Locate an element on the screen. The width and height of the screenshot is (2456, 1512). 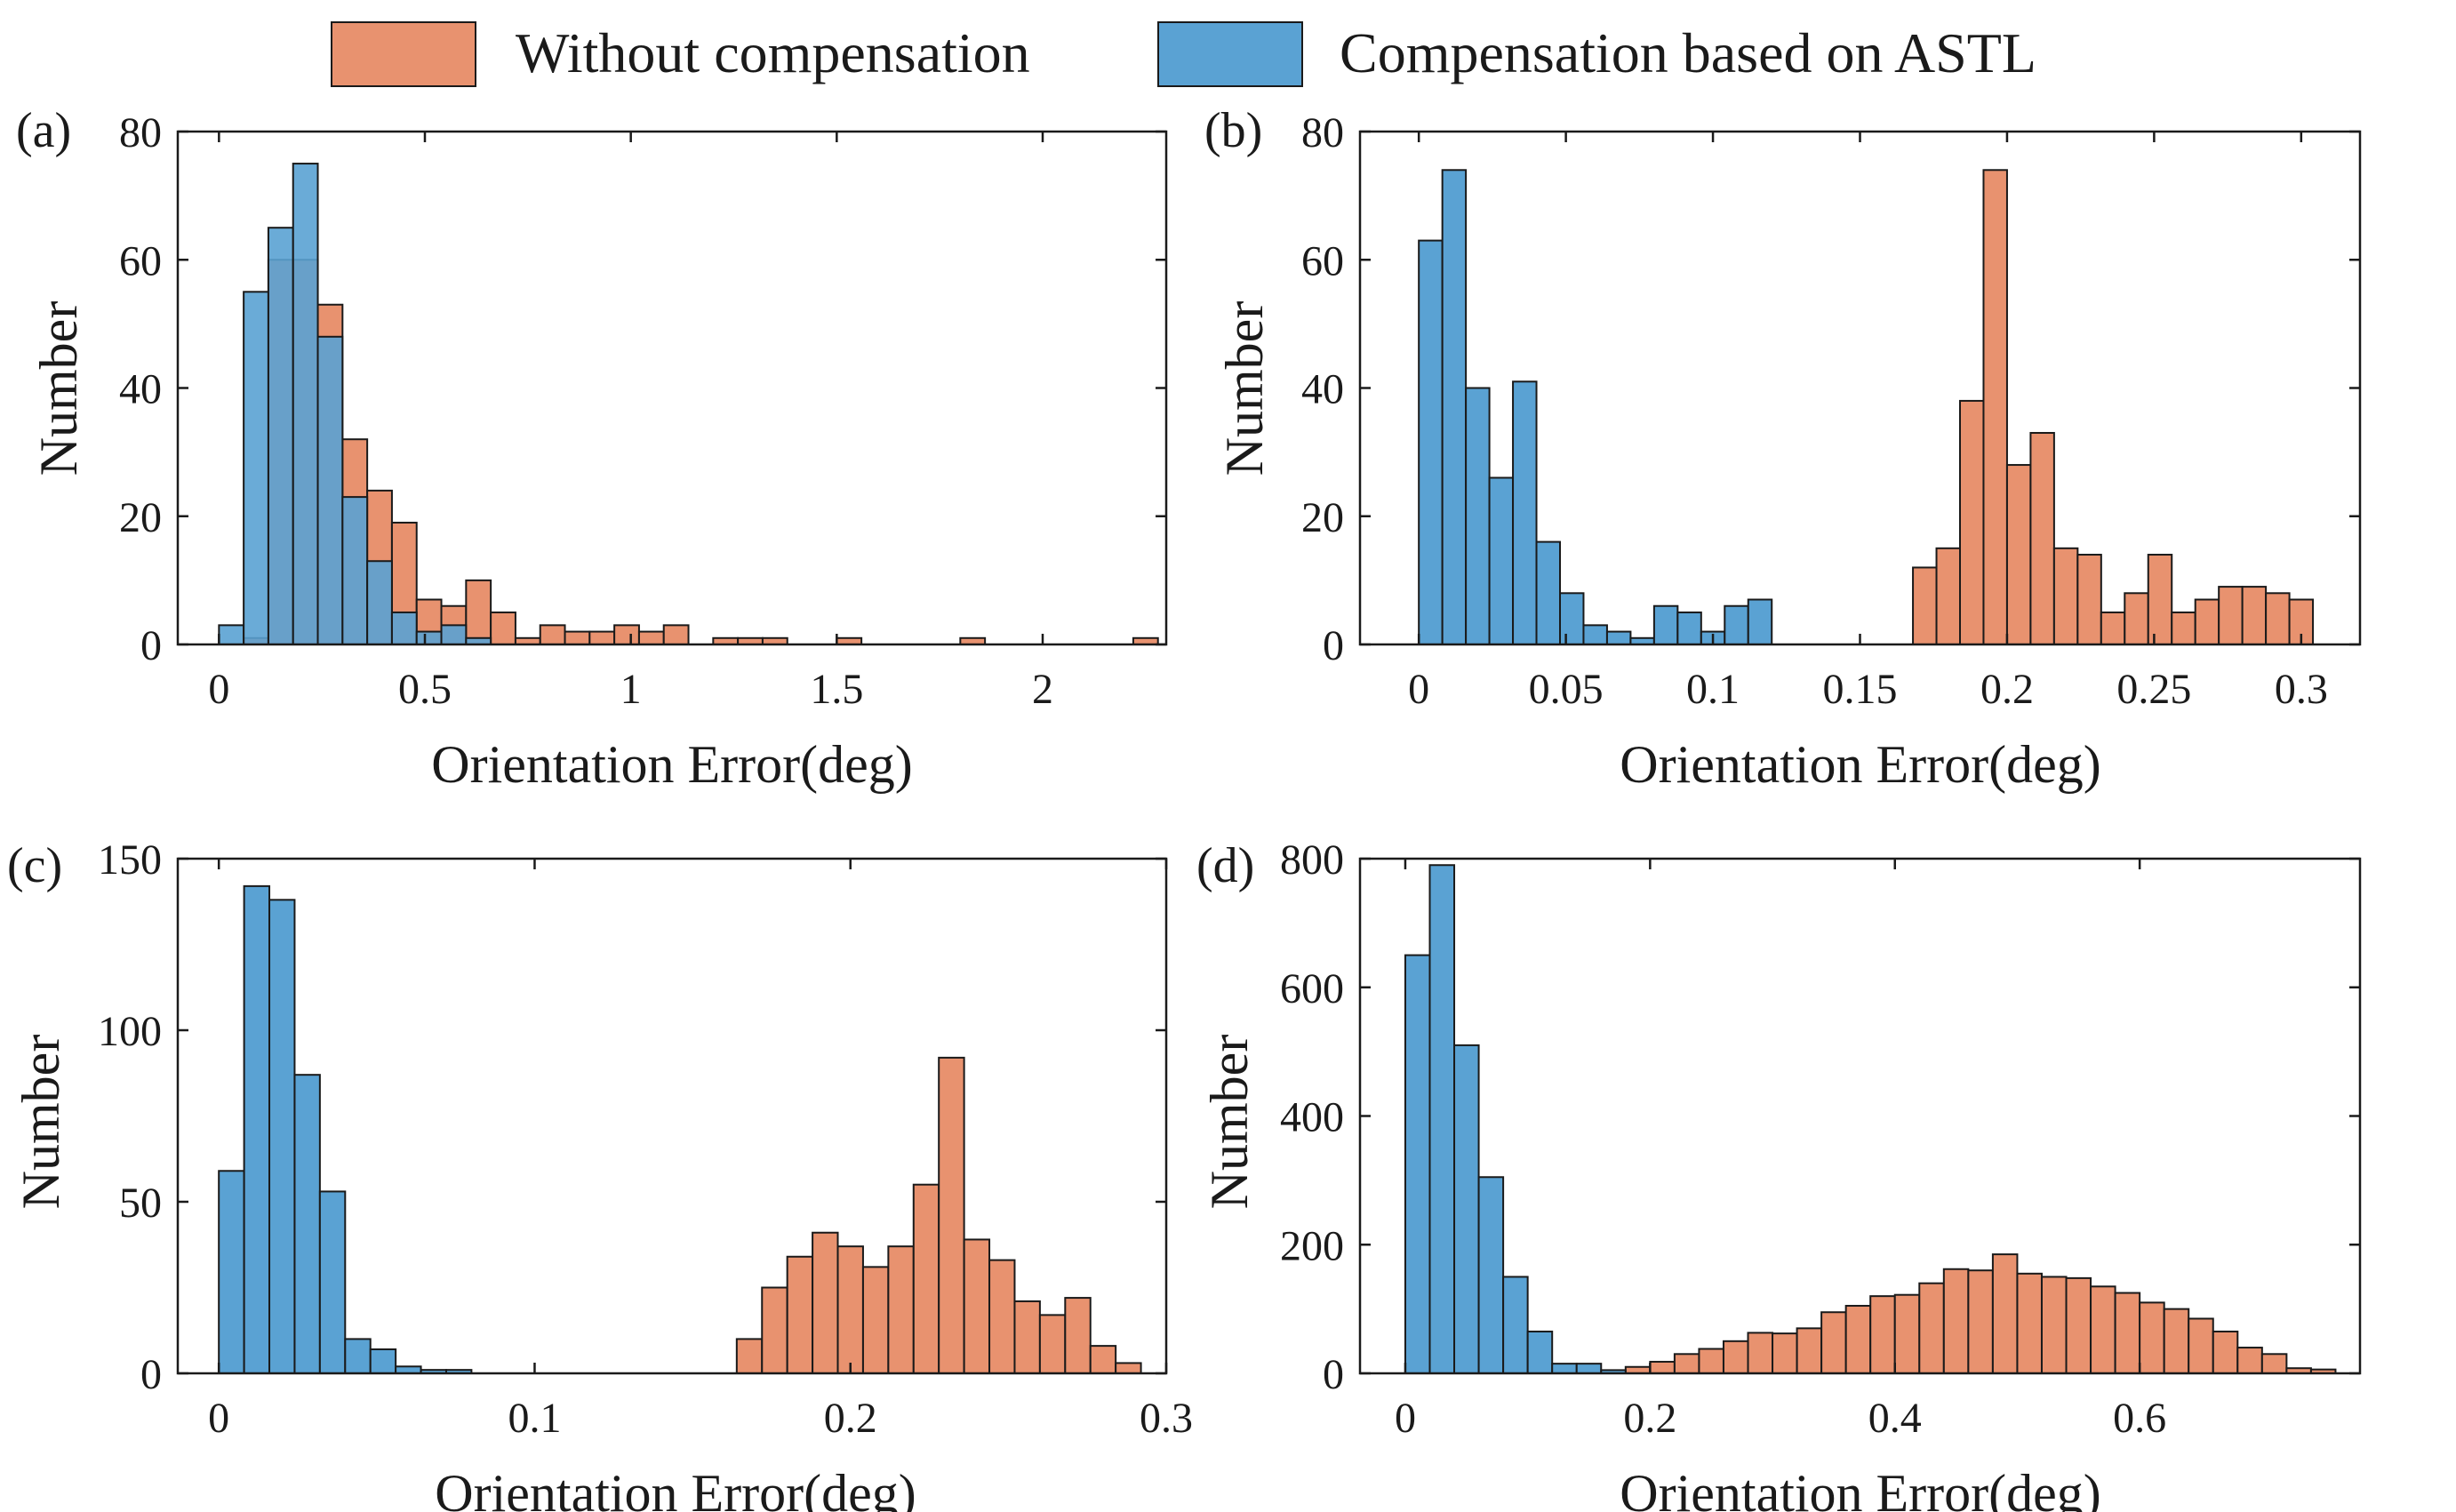
panel-label: (b) is located at coordinates (1233, 130).